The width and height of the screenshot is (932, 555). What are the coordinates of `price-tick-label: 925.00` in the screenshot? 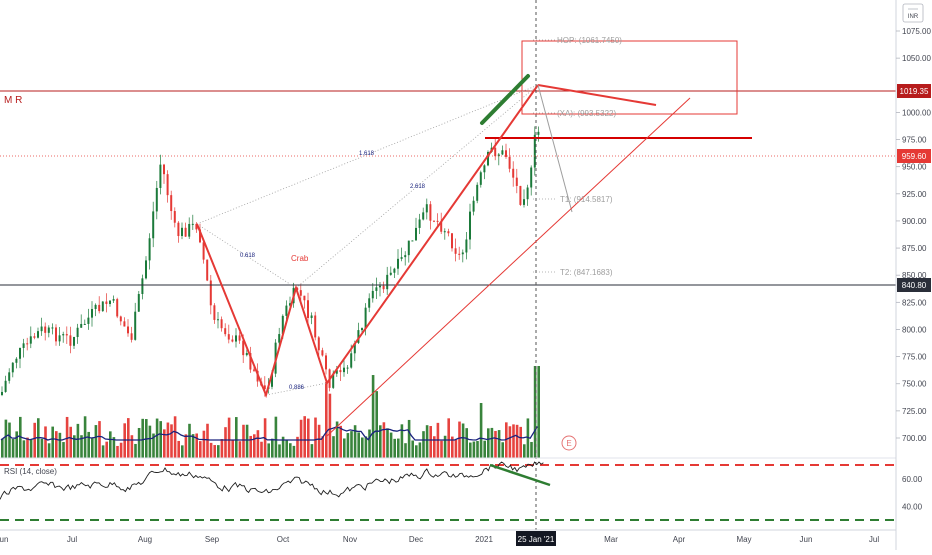 It's located at (914, 194).